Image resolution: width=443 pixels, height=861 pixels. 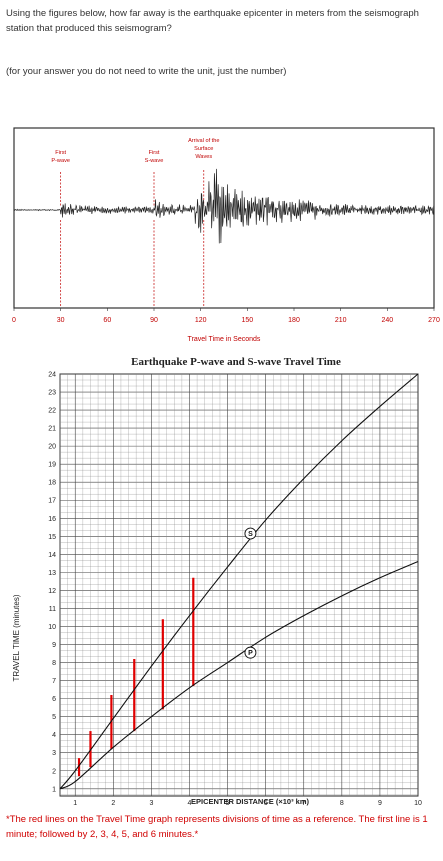 What do you see at coordinates (52, 537) in the screenshot?
I see `y-tick-label: 15` at bounding box center [52, 537].